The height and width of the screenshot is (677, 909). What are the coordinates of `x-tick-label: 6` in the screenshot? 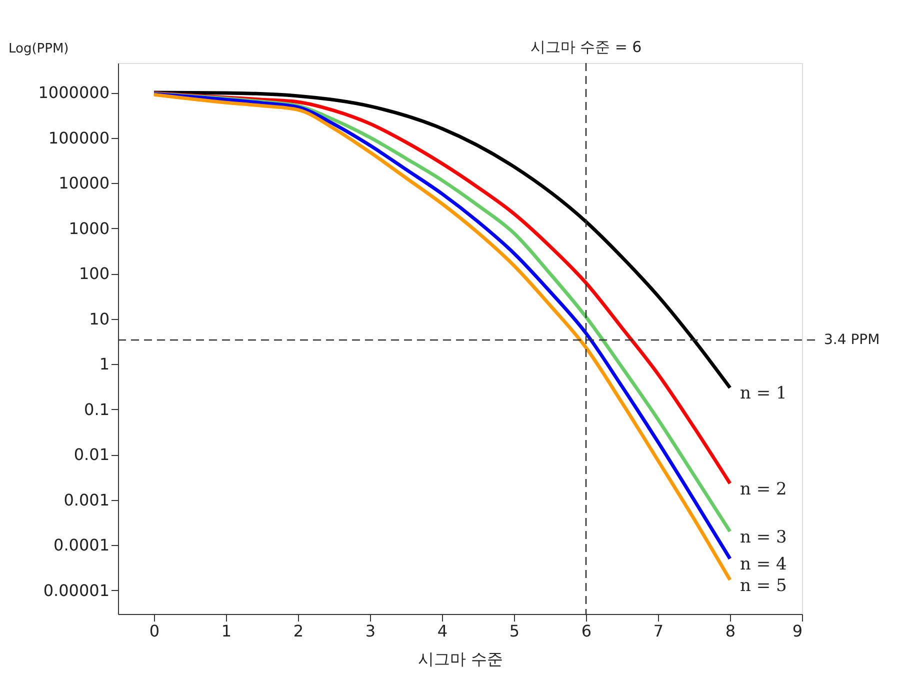 It's located at (586, 631).